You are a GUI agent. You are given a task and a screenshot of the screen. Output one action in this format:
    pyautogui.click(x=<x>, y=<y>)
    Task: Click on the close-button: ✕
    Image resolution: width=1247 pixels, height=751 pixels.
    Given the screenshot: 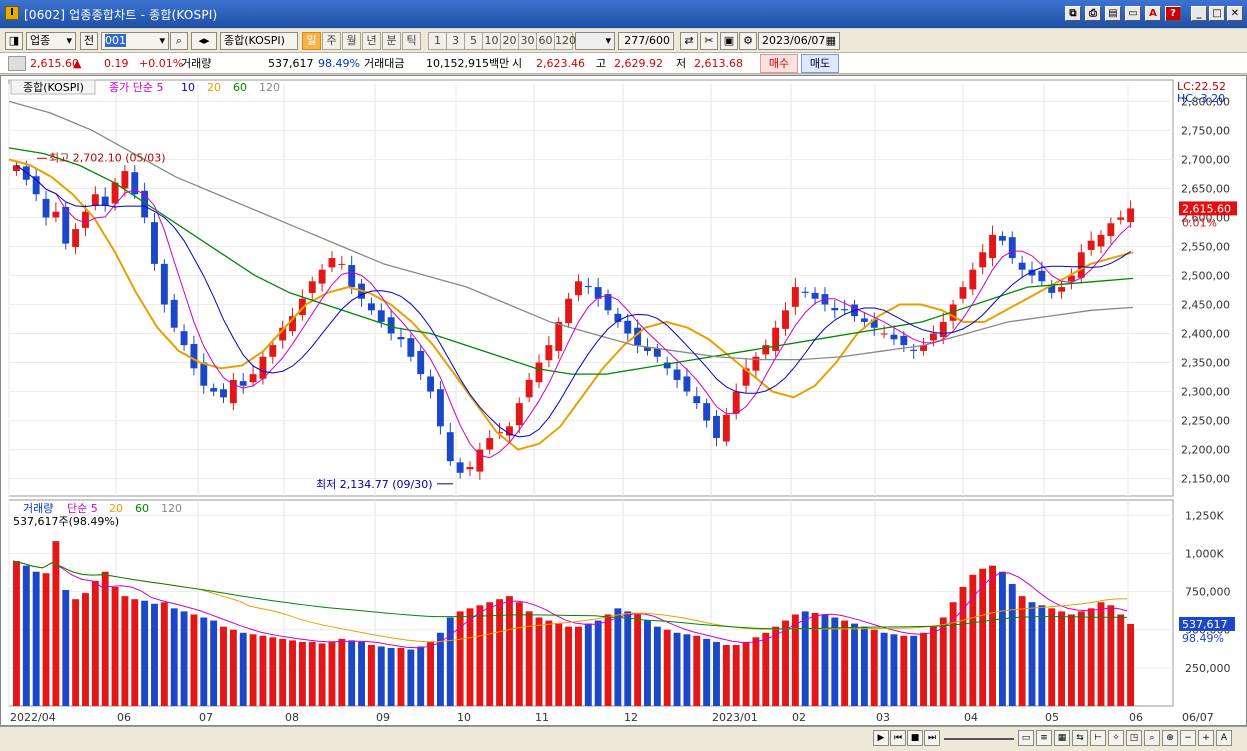 What is the action you would take?
    pyautogui.click(x=1235, y=13)
    